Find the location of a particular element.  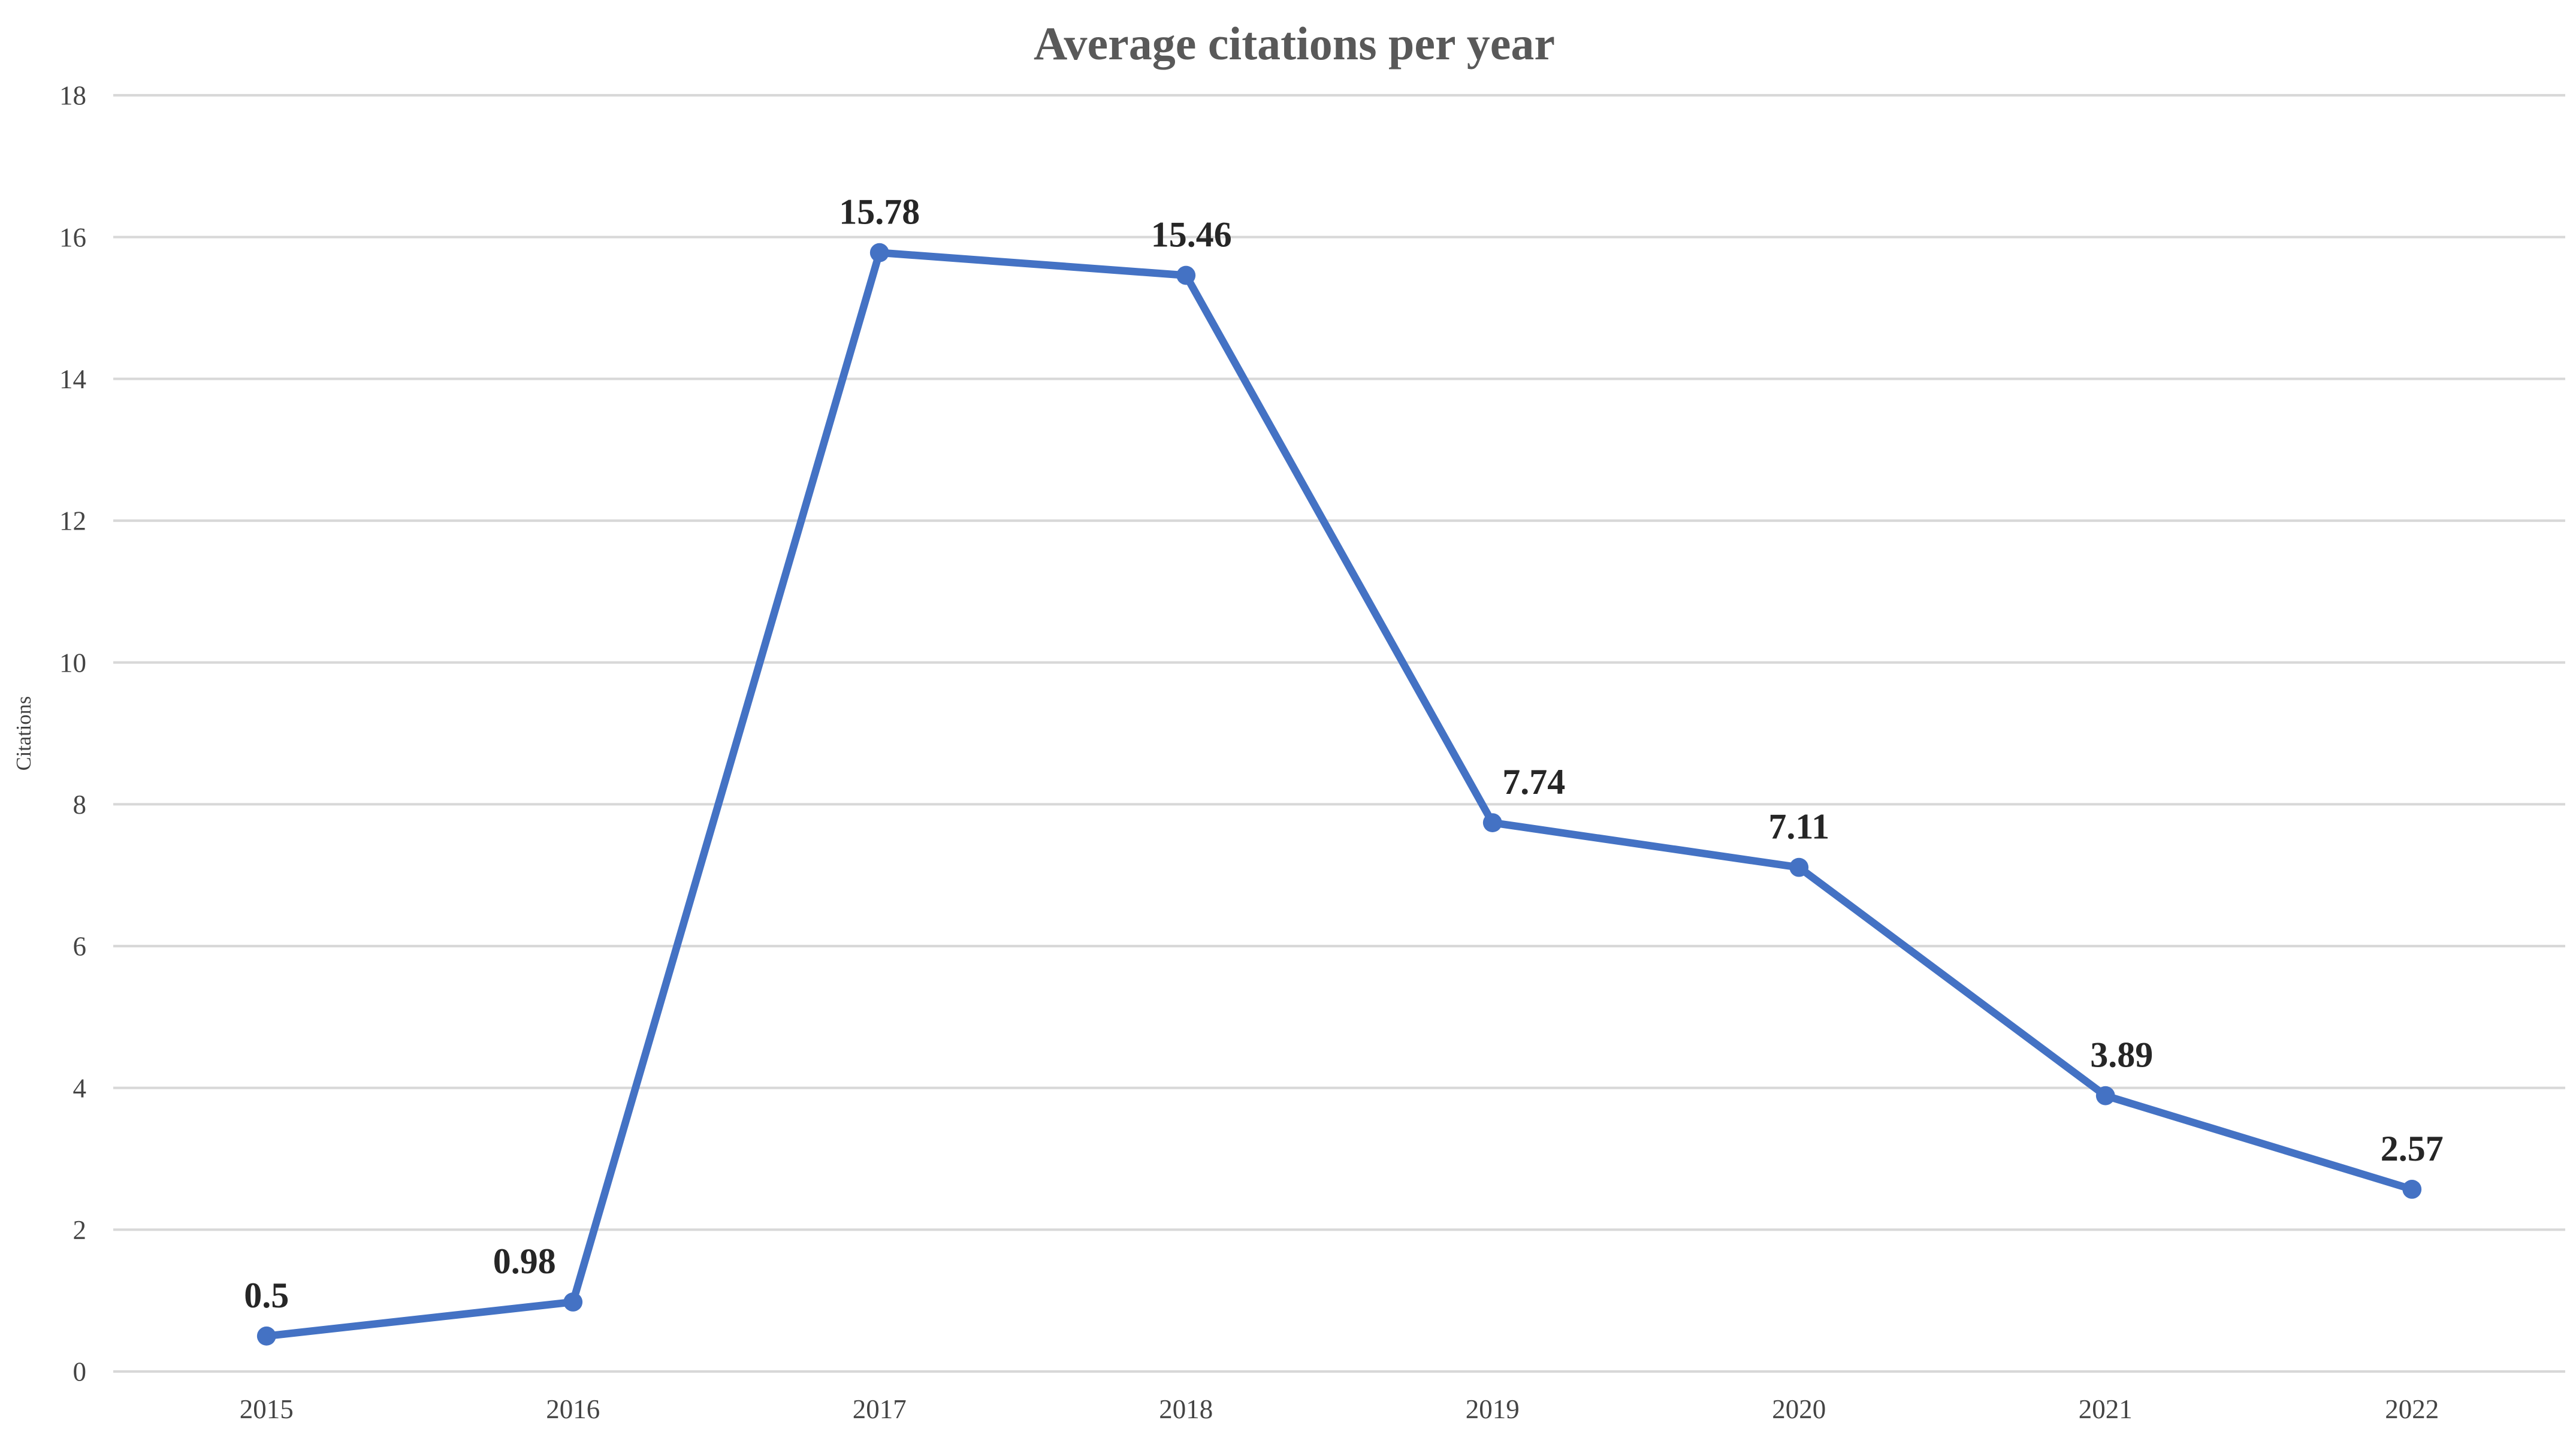

y-tick-label: 4 is located at coordinates (80, 1088).